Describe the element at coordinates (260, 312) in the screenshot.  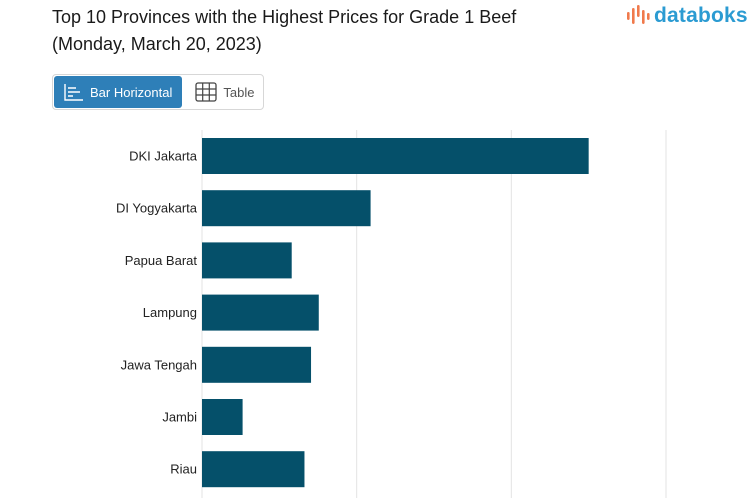
I see `bar-lampung` at that location.